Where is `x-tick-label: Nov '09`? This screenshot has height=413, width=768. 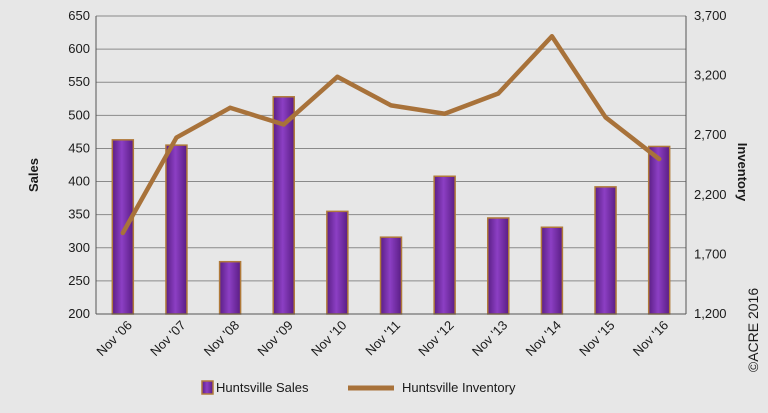 x-tick-label: Nov '09 is located at coordinates (274, 338).